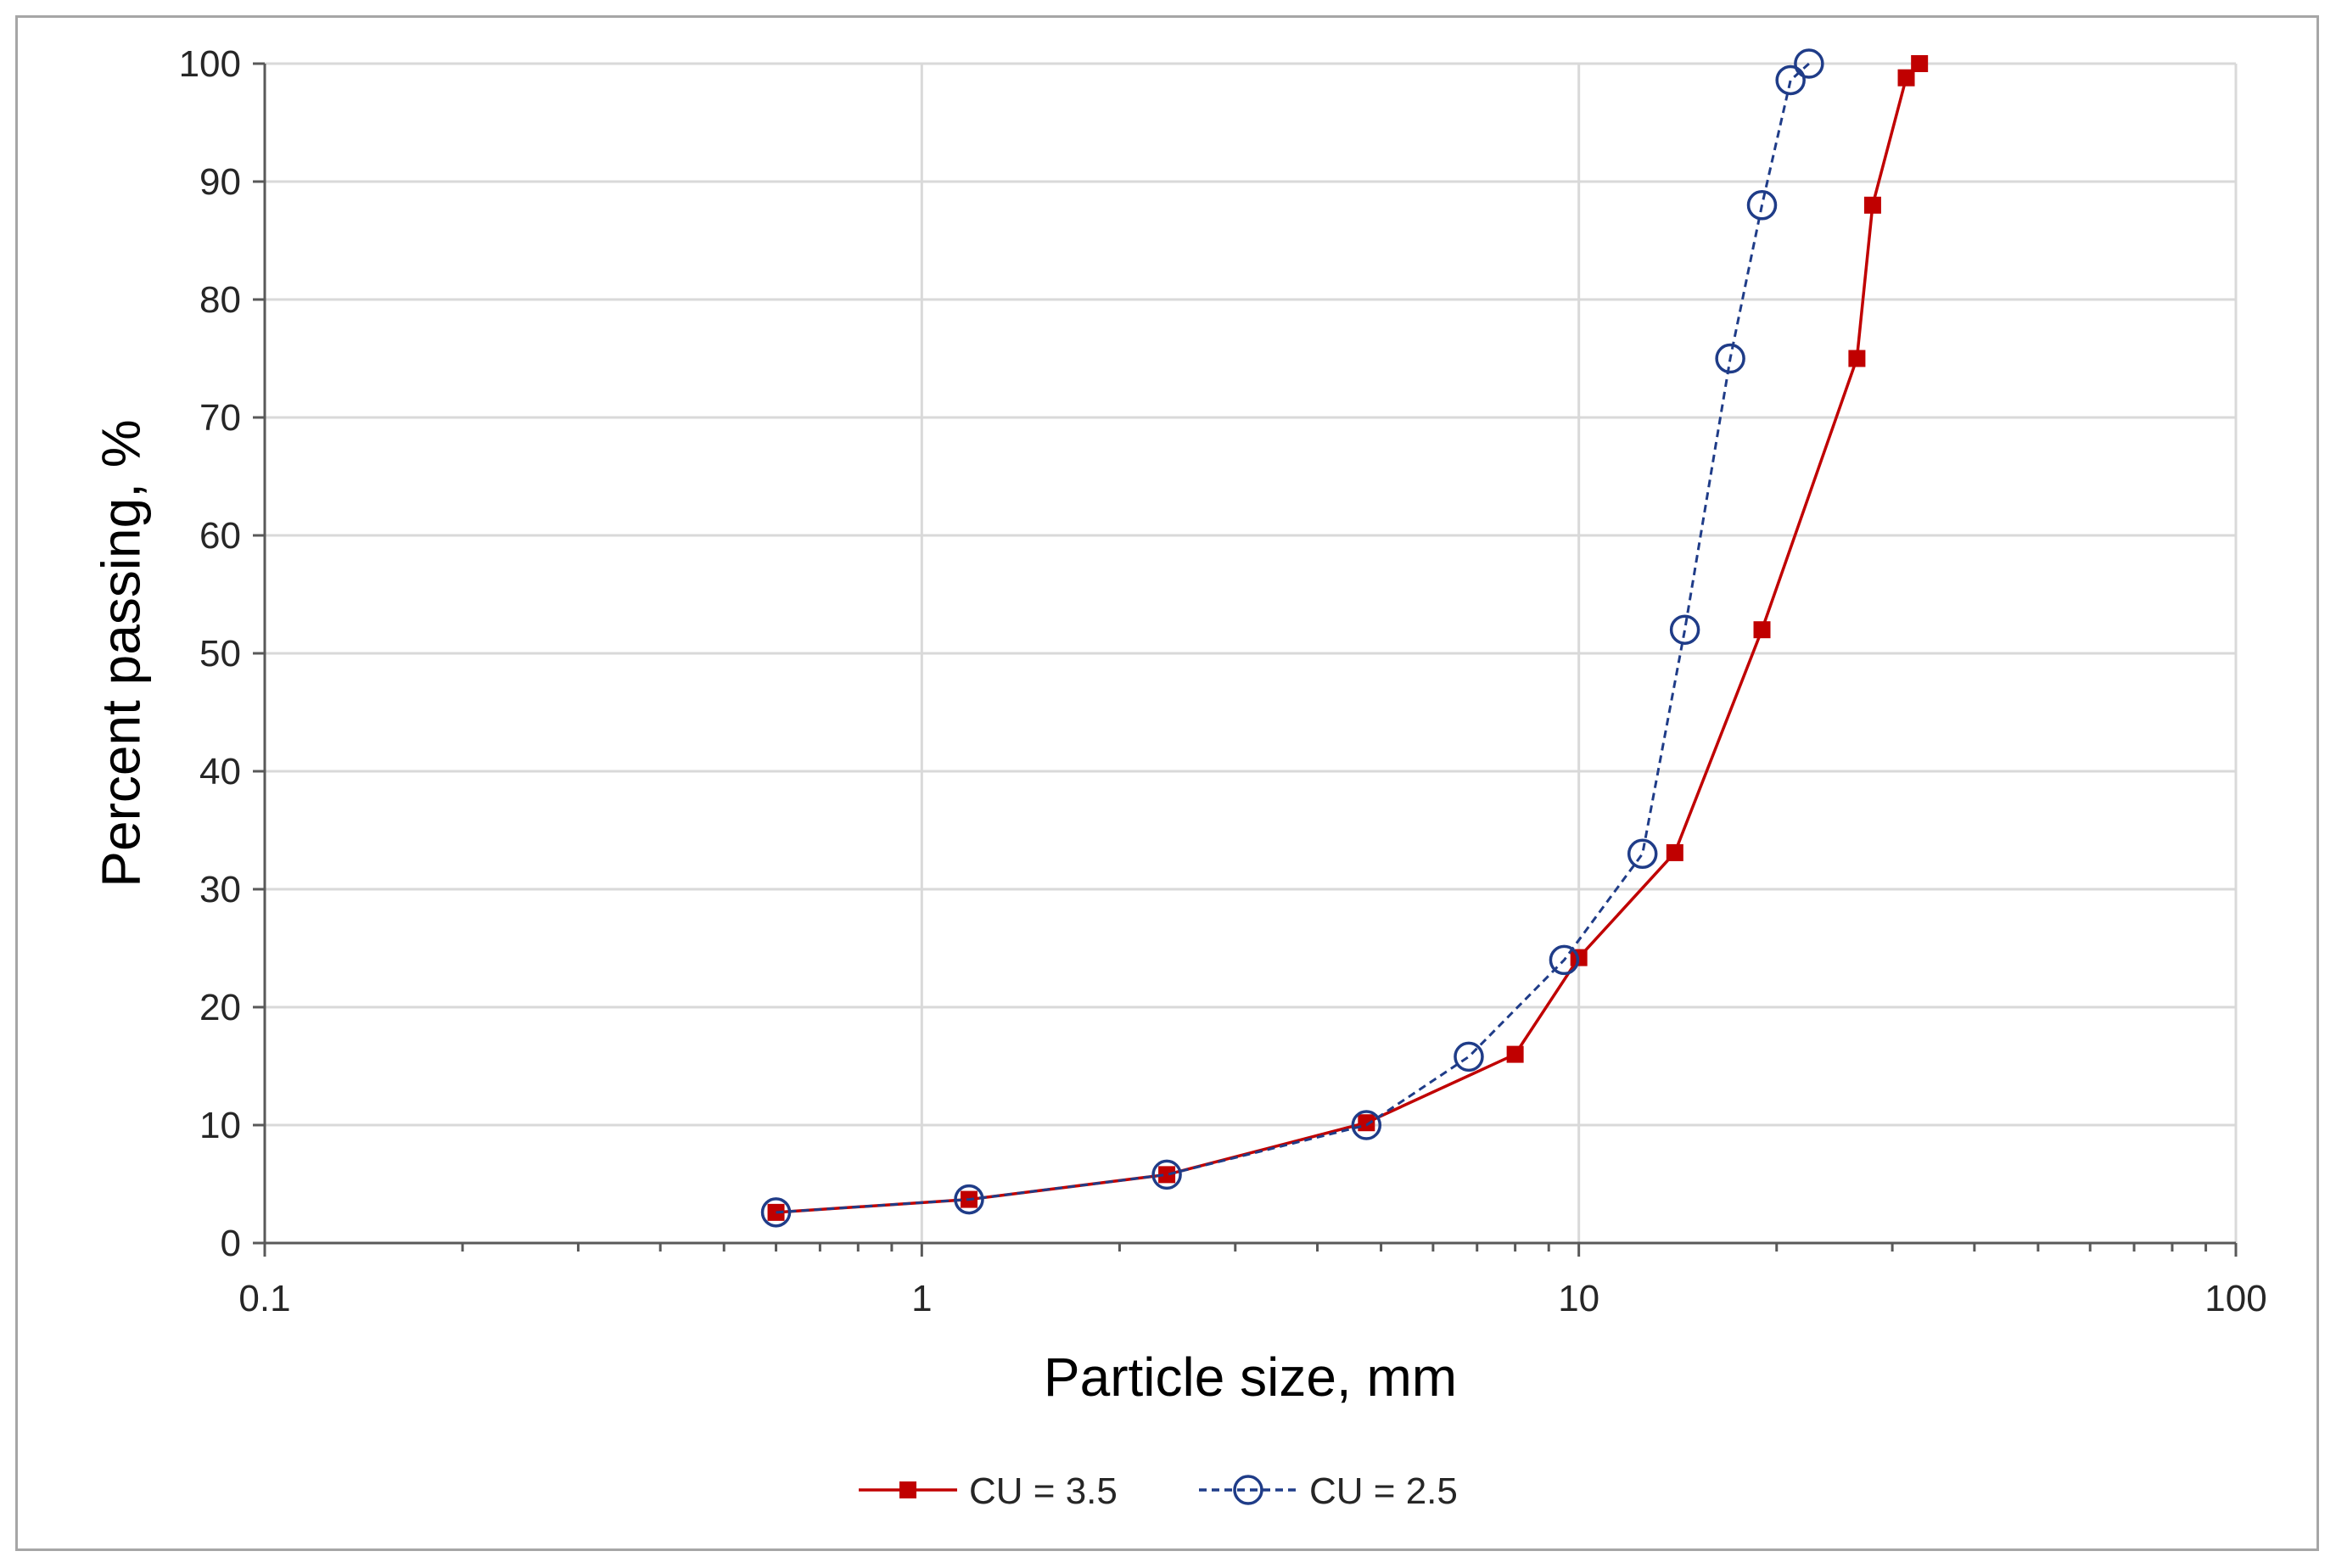 This screenshot has height=1568, width=2336. I want to click on y-tick-label: 40, so click(220, 772).